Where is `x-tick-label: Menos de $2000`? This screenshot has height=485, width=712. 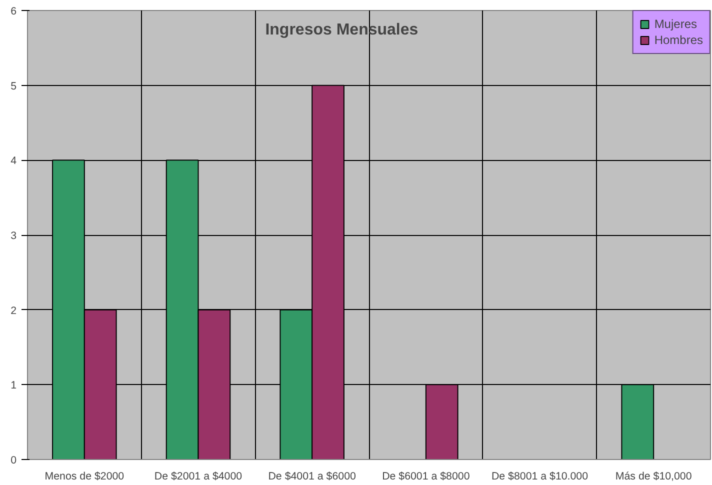 x-tick-label: Menos de $2000 is located at coordinates (84, 476).